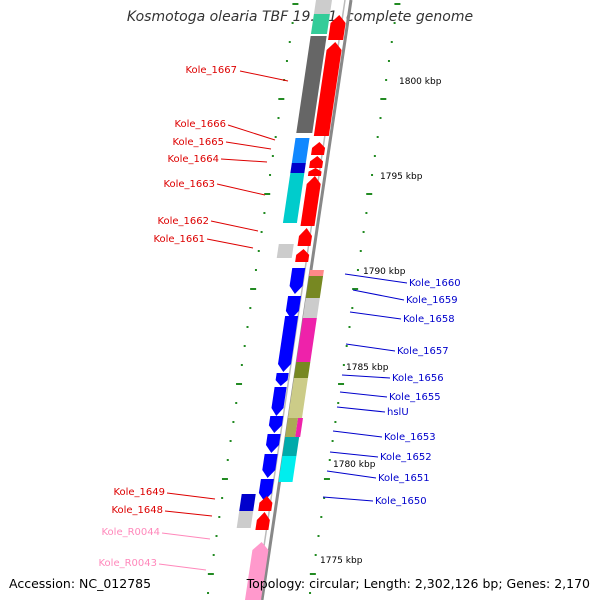 Image resolution: width=600 pixels, height=600 pixels. Describe the element at coordinates (418, 378) in the screenshot. I see `gene-label-kole-1656: Kole_1656` at that location.